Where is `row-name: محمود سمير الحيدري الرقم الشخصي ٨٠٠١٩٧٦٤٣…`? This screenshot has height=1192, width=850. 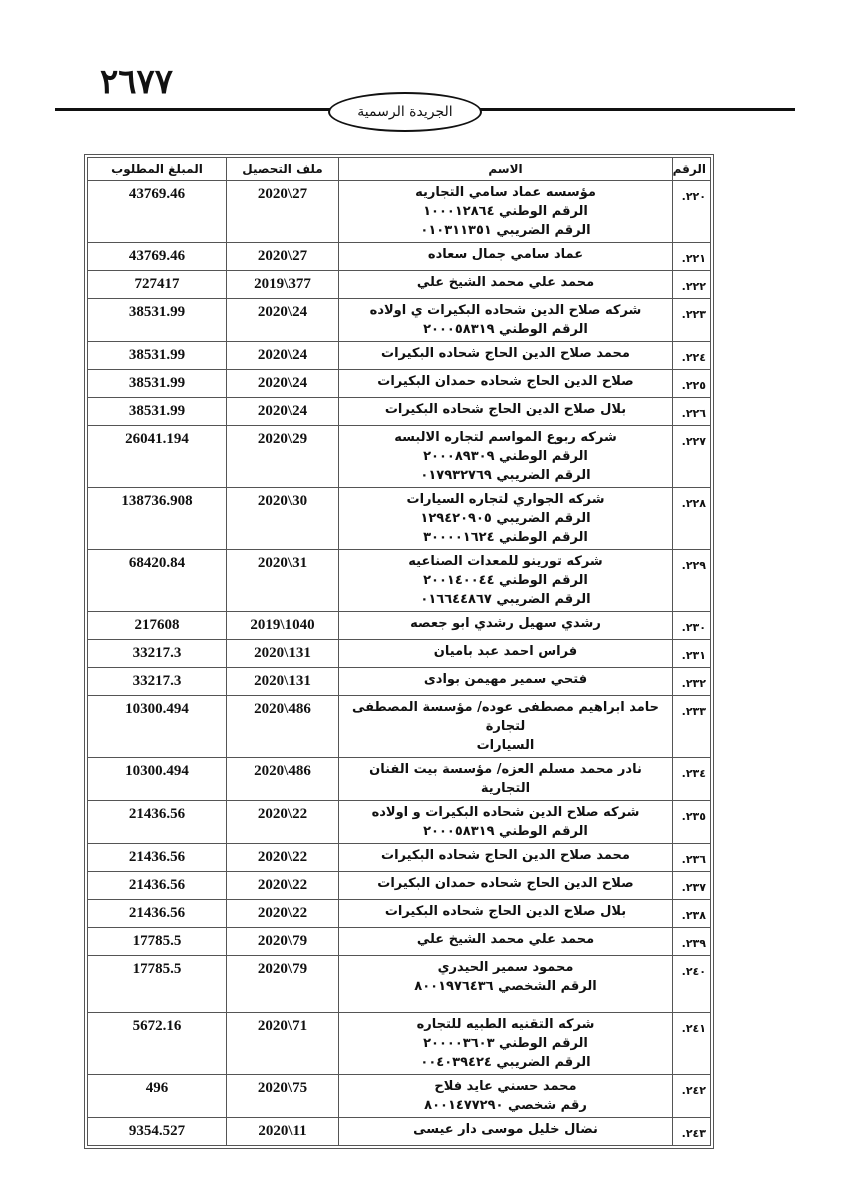
row-name: محمود سمير الحيدري الرقم الشخصي ٨٠٠١٩٧٦٤٣… is located at coordinates (505, 984).